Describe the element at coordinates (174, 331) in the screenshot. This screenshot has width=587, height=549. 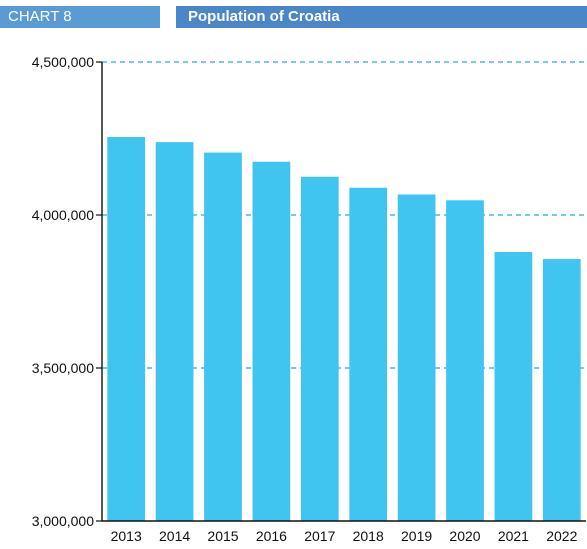
I see `bar-2014` at that location.